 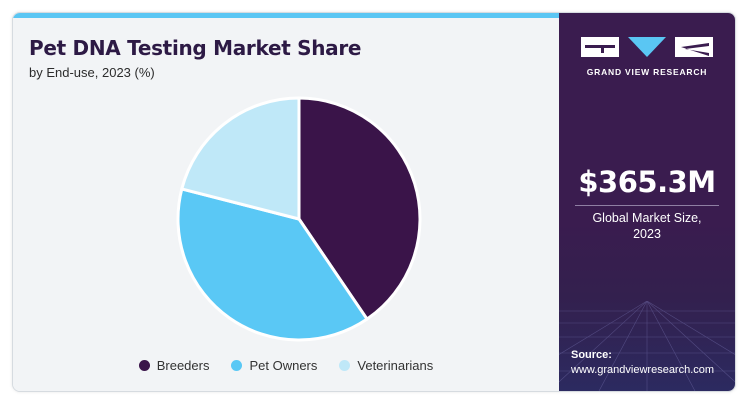 What do you see at coordinates (359, 208) in the screenshot?
I see `pie-slice-breeders` at bounding box center [359, 208].